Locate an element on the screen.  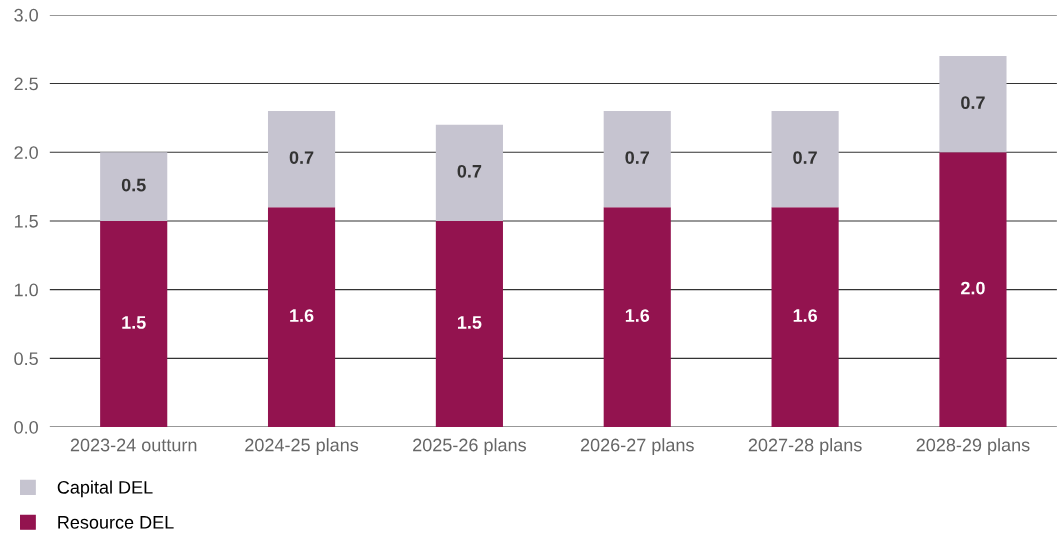
x-tick-label: 2026-27 plans is located at coordinates (637, 446).